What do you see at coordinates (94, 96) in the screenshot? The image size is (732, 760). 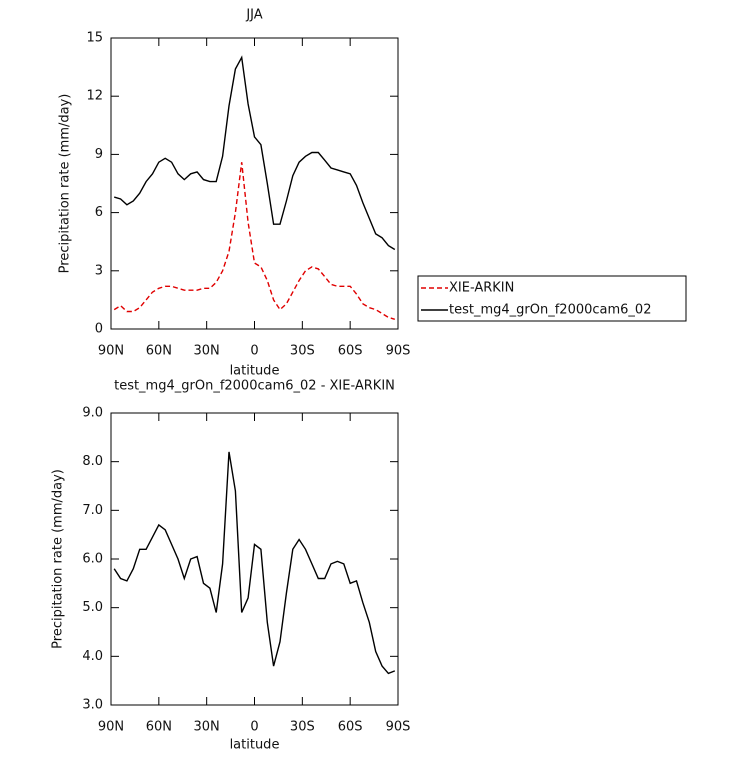 I see `y-tick-label: 12` at bounding box center [94, 96].